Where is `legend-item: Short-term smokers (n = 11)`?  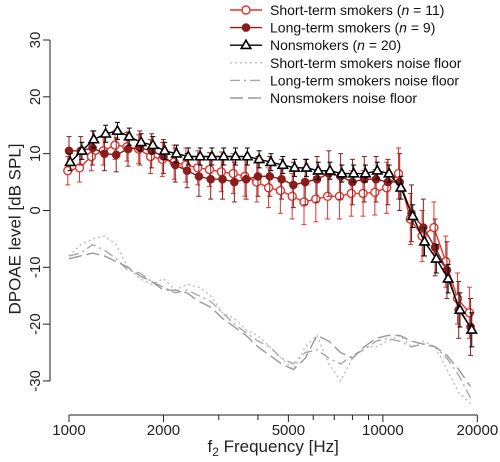
legend-item: Short-term smokers (n = 11) is located at coordinates (337, 10).